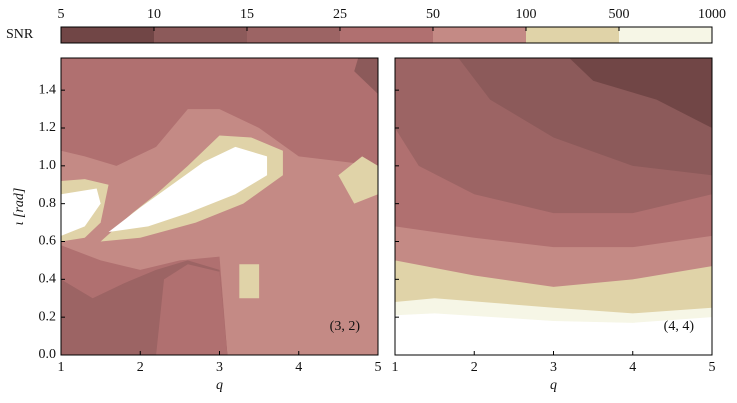 The width and height of the screenshot is (737, 403). I want to click on y-tick-label: 1.0, so click(48, 165).